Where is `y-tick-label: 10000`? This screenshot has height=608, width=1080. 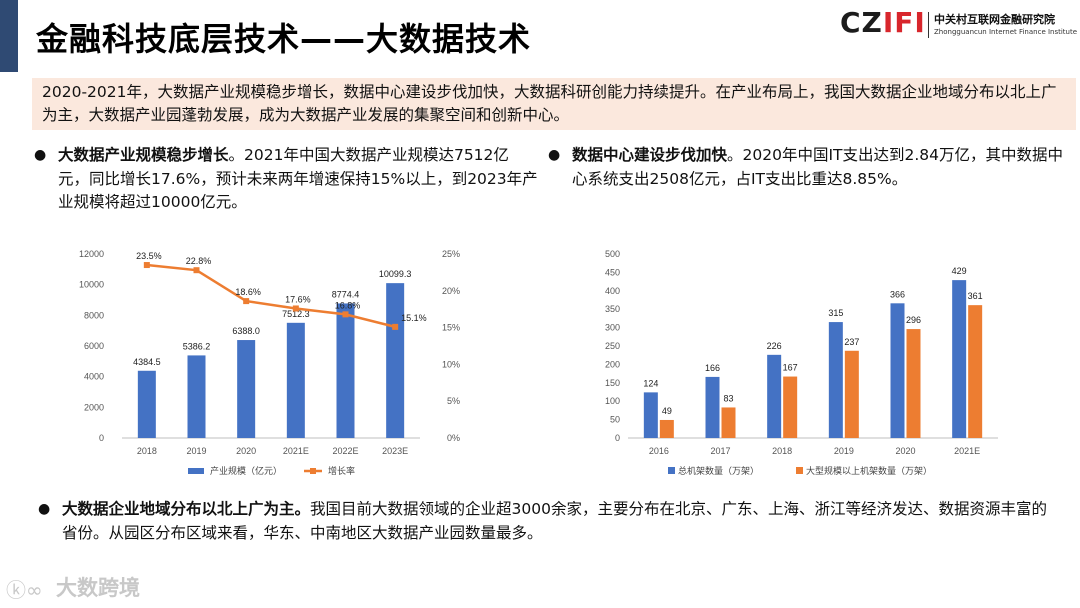
y-tick-label: 10000 is located at coordinates (91, 285).